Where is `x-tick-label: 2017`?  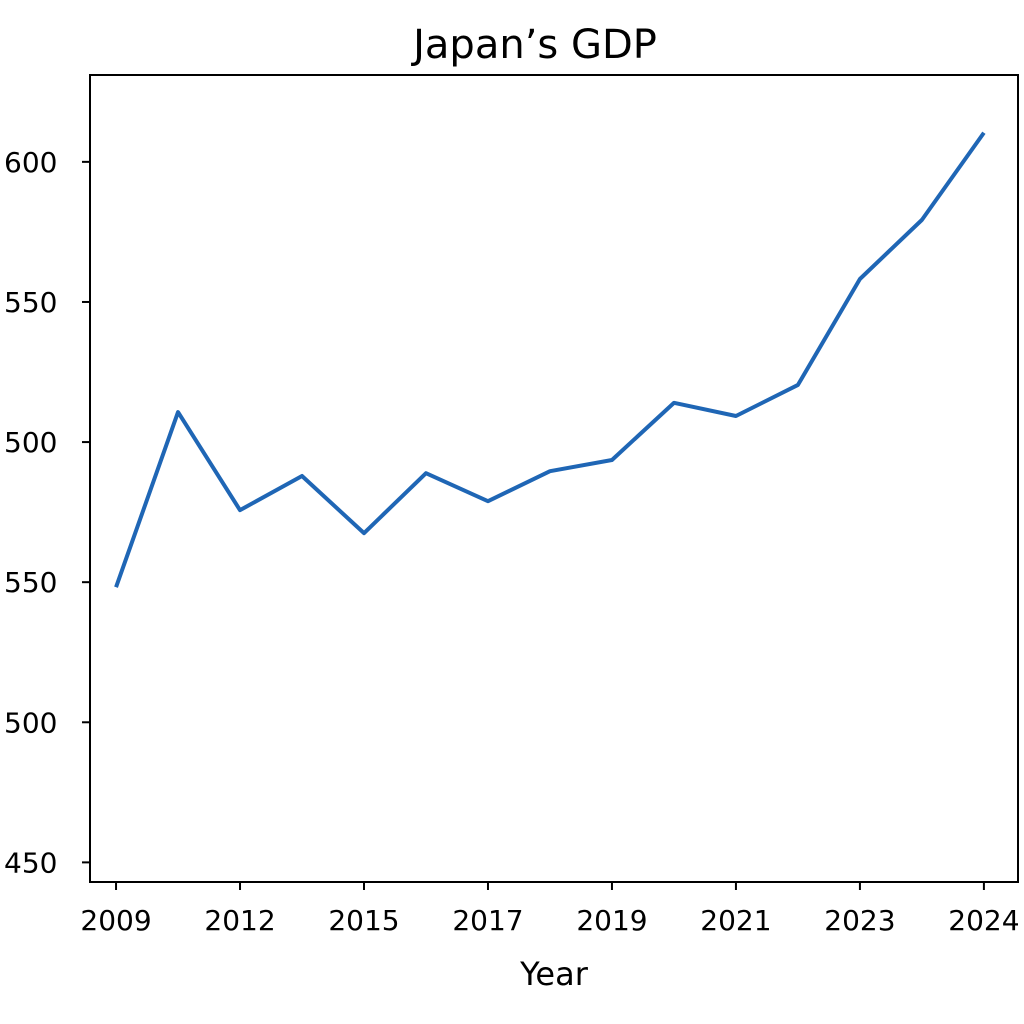
x-tick-label: 2017 is located at coordinates (487, 920).